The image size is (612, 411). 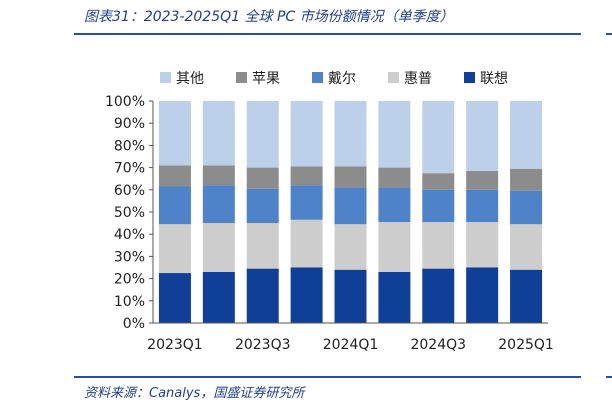 I want to click on y-tick-label: 50%, so click(x=129, y=213).